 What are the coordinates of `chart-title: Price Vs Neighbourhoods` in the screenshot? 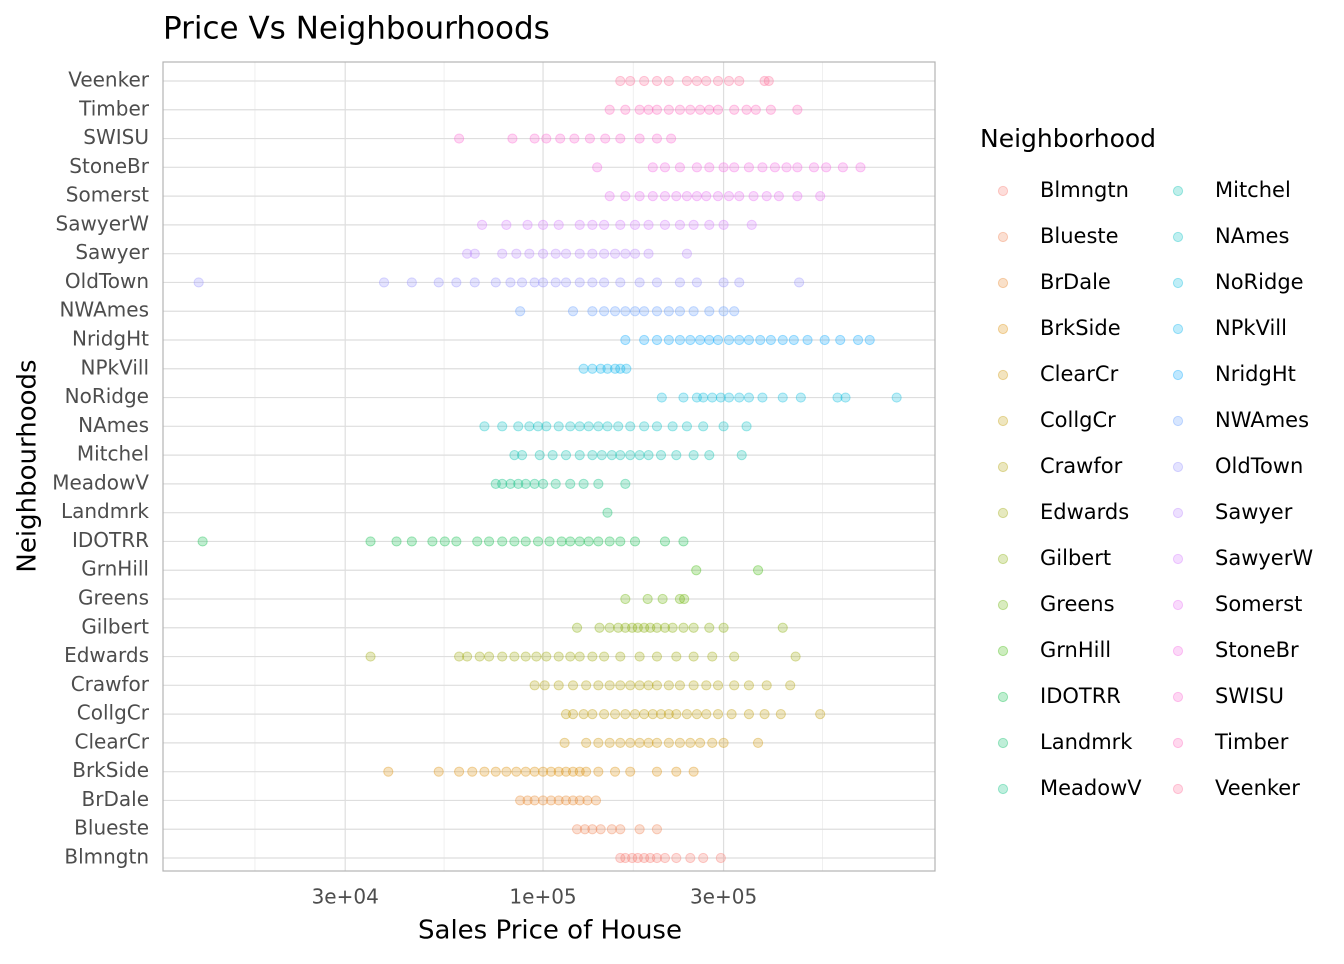 It's located at (356, 29).